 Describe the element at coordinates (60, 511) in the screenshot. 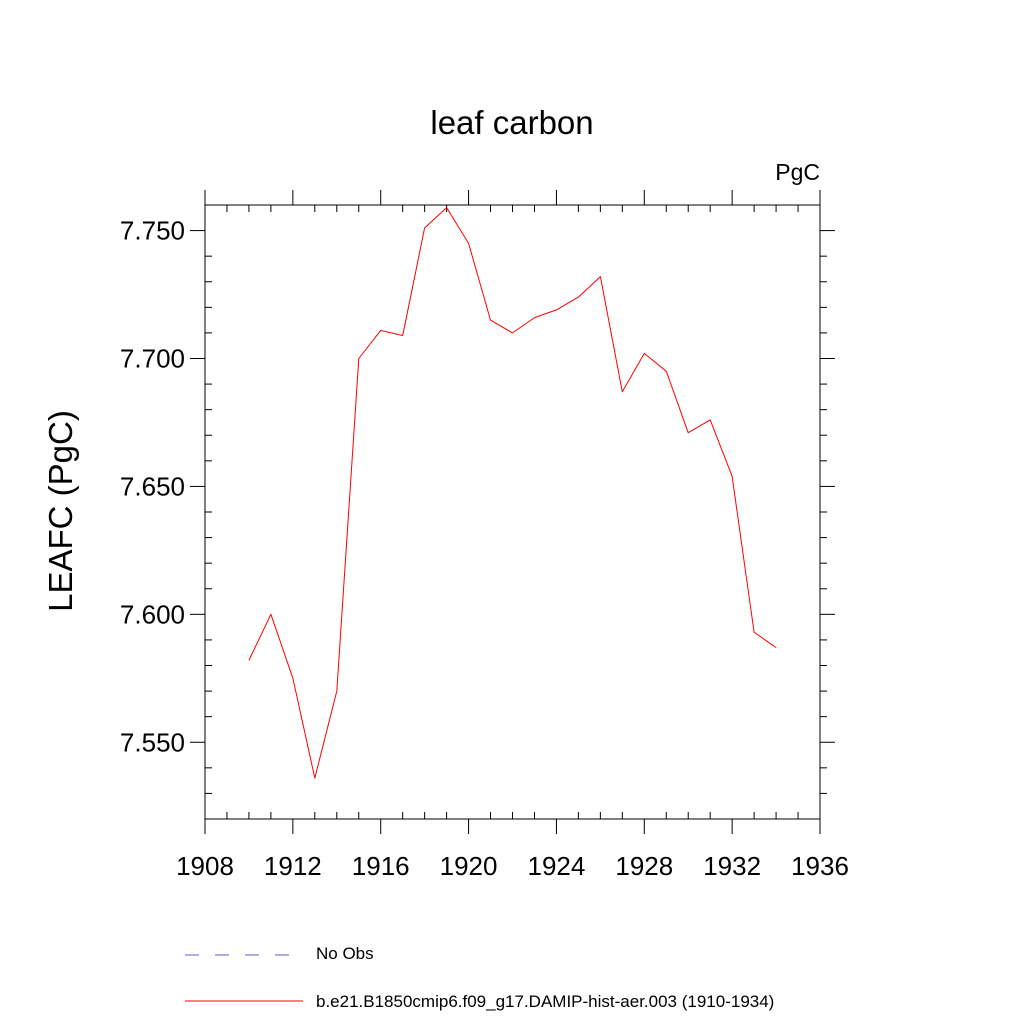

I see `y-axis-label: LEAFC (PgC)` at that location.